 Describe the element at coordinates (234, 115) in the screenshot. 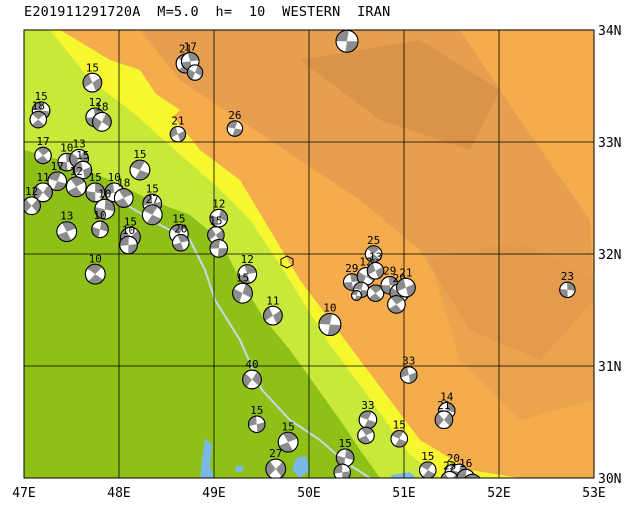

I see `depth-label: 26` at that location.